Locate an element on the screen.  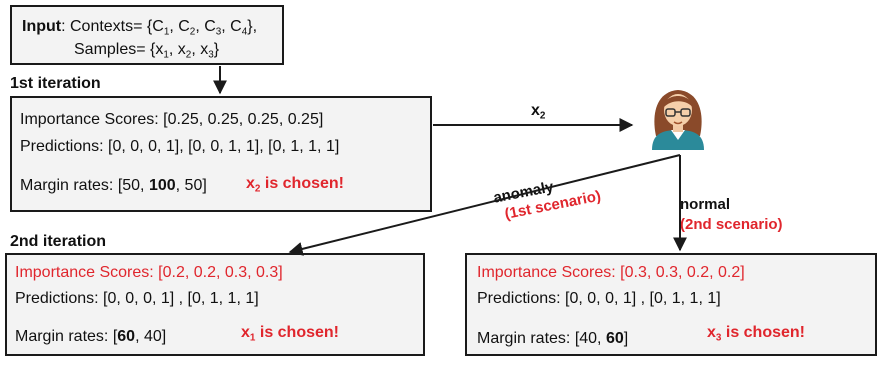
iteration2-right-chosen: x3 is chosen! is located at coordinates (756, 334).